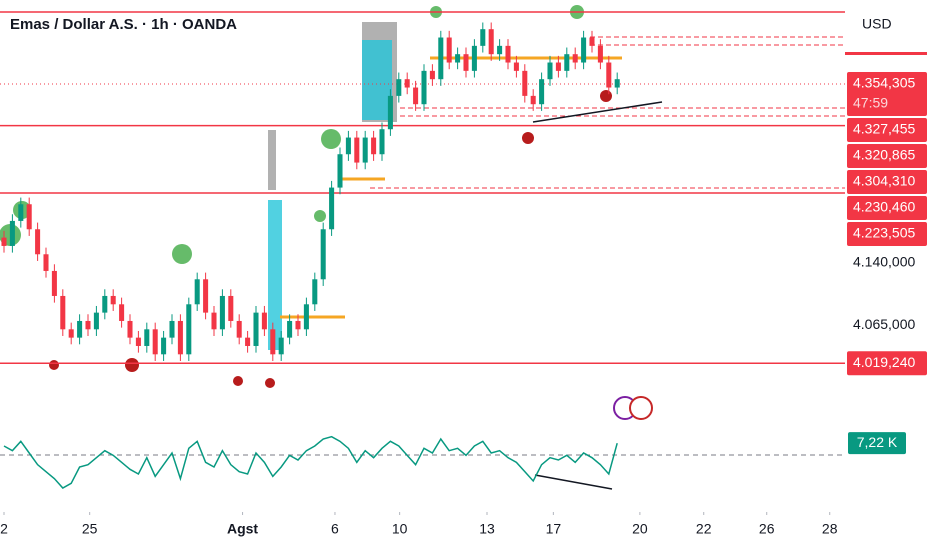  I want to click on price-label: 4.140,000, so click(884, 261).